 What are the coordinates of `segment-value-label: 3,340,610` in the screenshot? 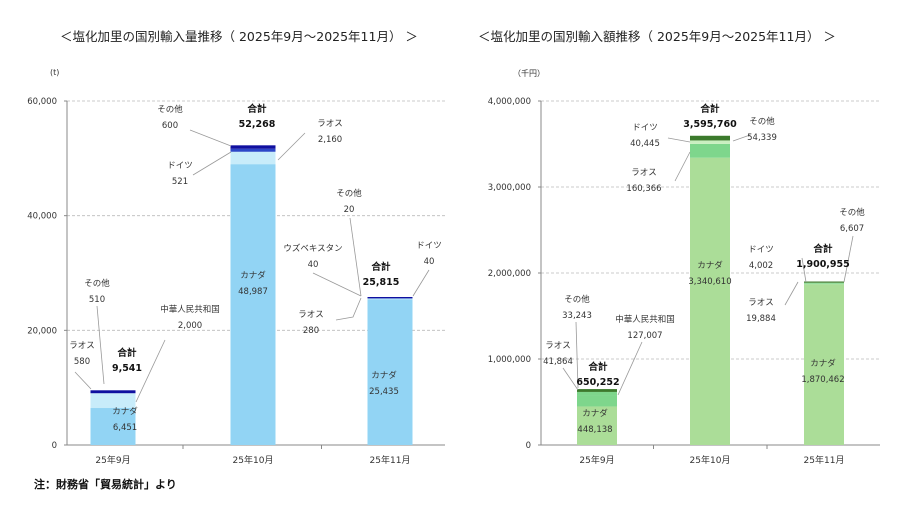 It's located at (709, 282).